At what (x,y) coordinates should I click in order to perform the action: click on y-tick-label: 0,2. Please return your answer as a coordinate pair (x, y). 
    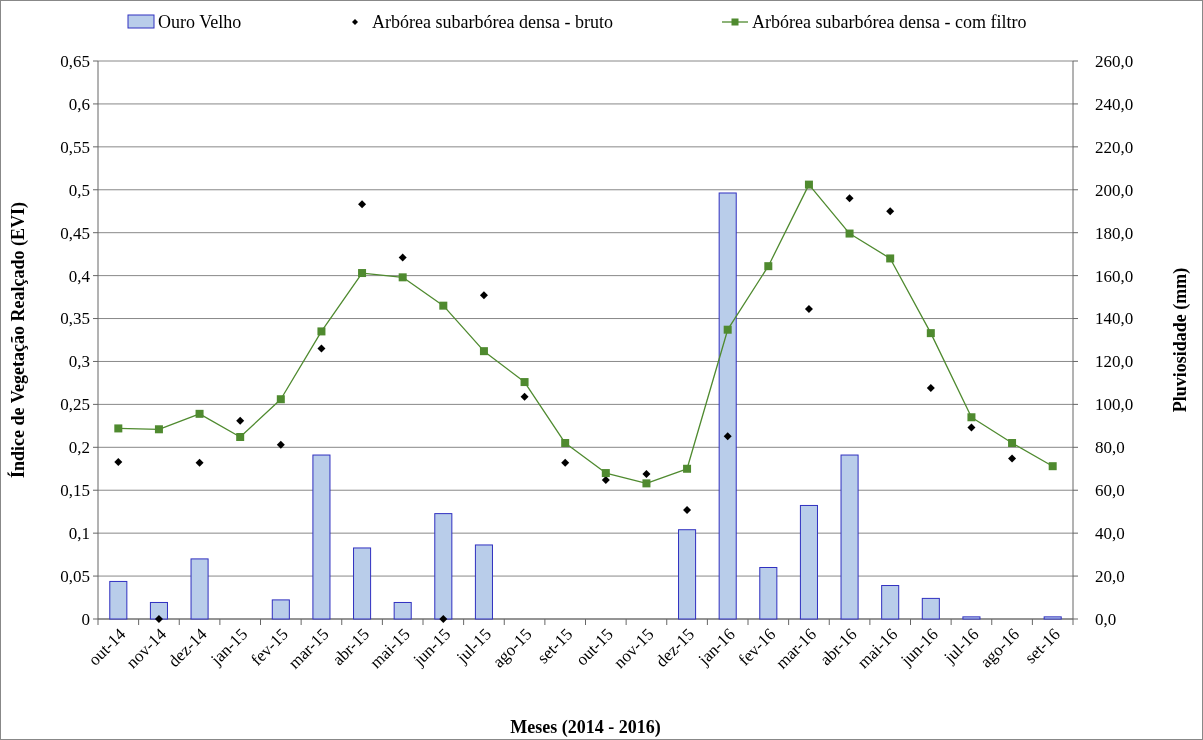
    Looking at the image, I should click on (79, 448).